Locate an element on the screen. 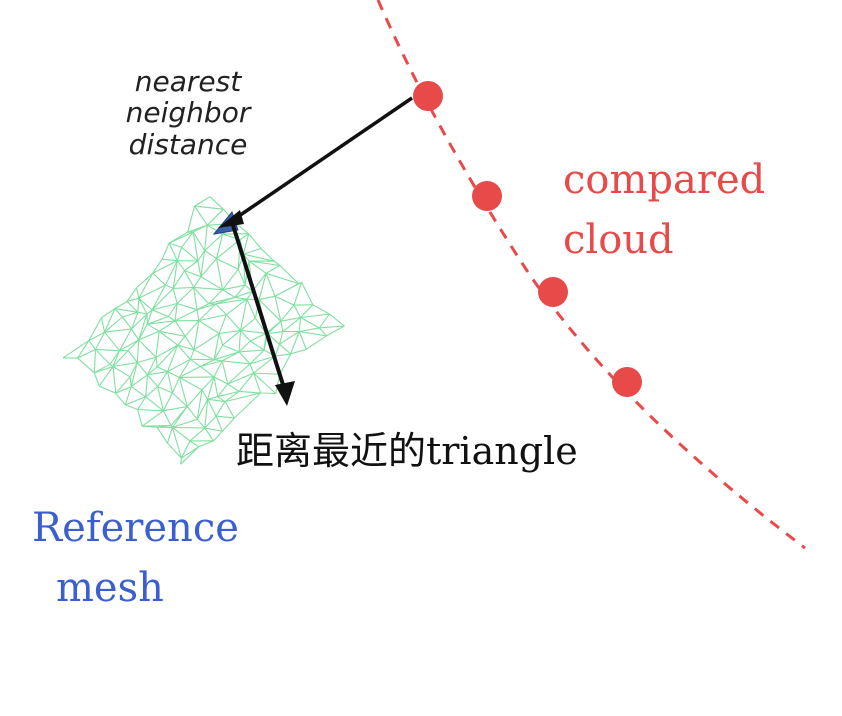 Image resolution: width=842 pixels, height=716 pixels. reference-mesh is located at coordinates (203, 331).